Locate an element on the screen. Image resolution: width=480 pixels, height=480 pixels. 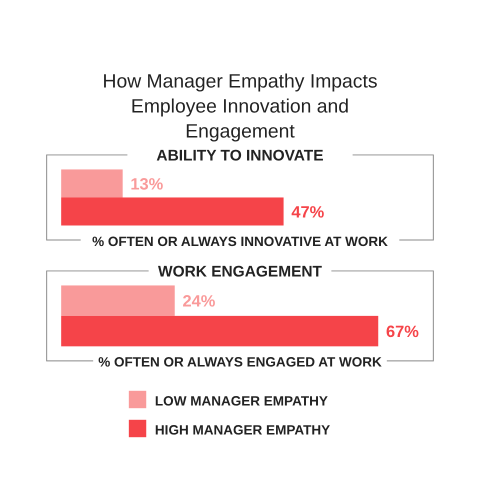
chart-subtitle: ABILITY TO INNOVATE is located at coordinates (240, 156).